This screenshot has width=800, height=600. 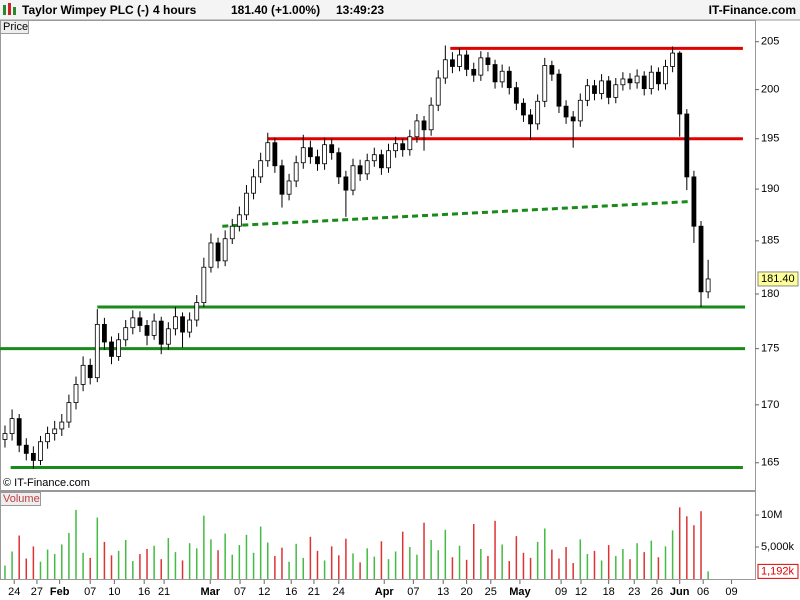 What do you see at coordinates (339, 592) in the screenshot?
I see `x-tick-label: 24` at bounding box center [339, 592].